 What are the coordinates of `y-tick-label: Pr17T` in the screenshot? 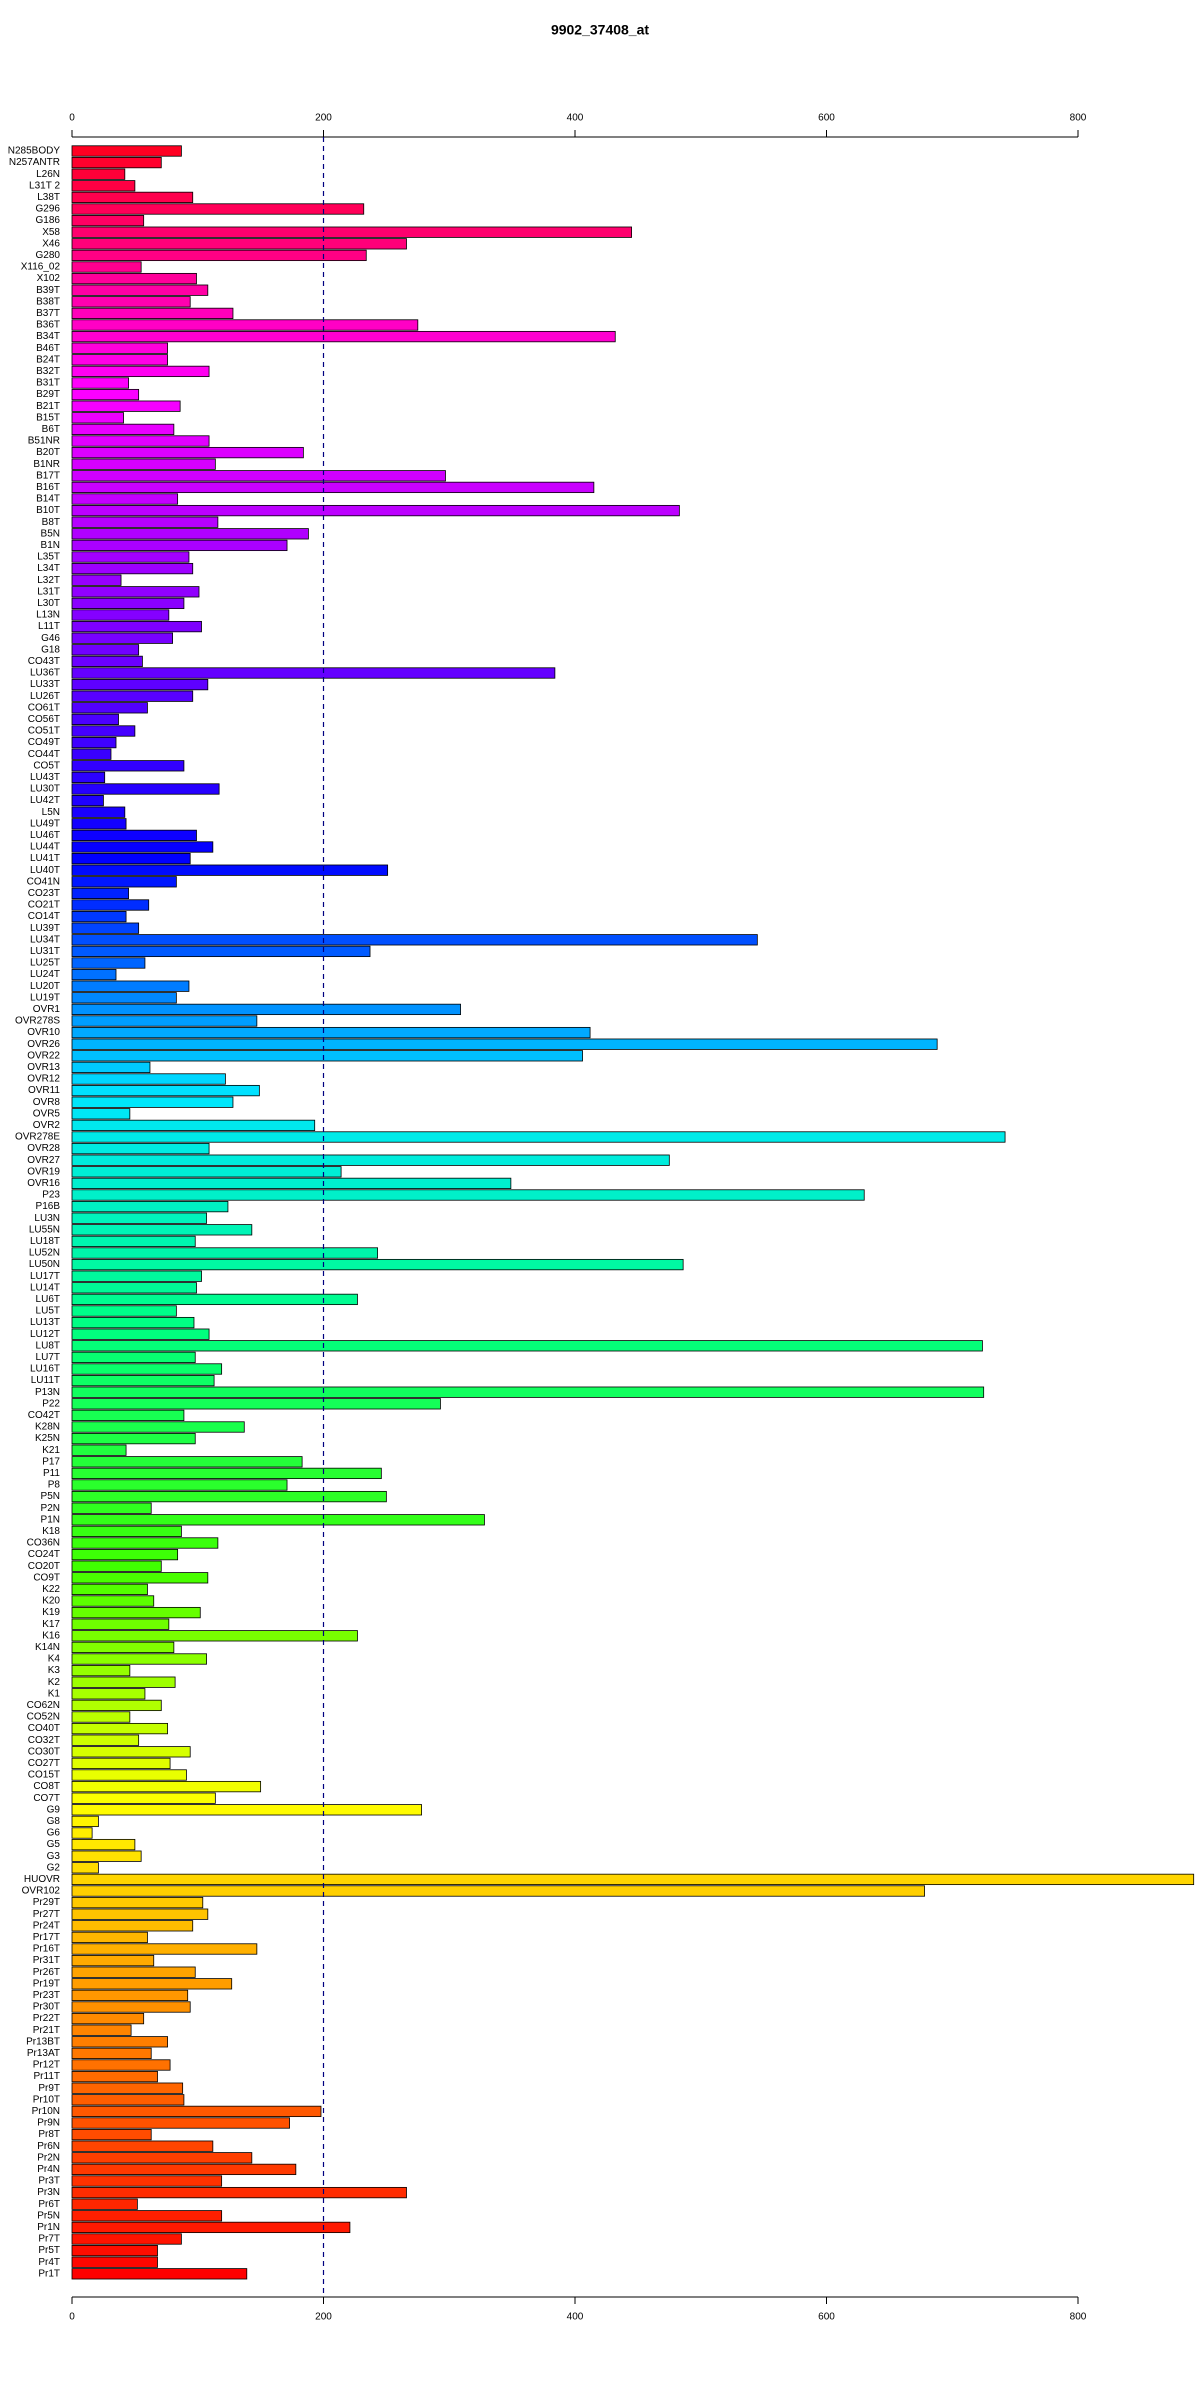 It's located at (46, 1937).